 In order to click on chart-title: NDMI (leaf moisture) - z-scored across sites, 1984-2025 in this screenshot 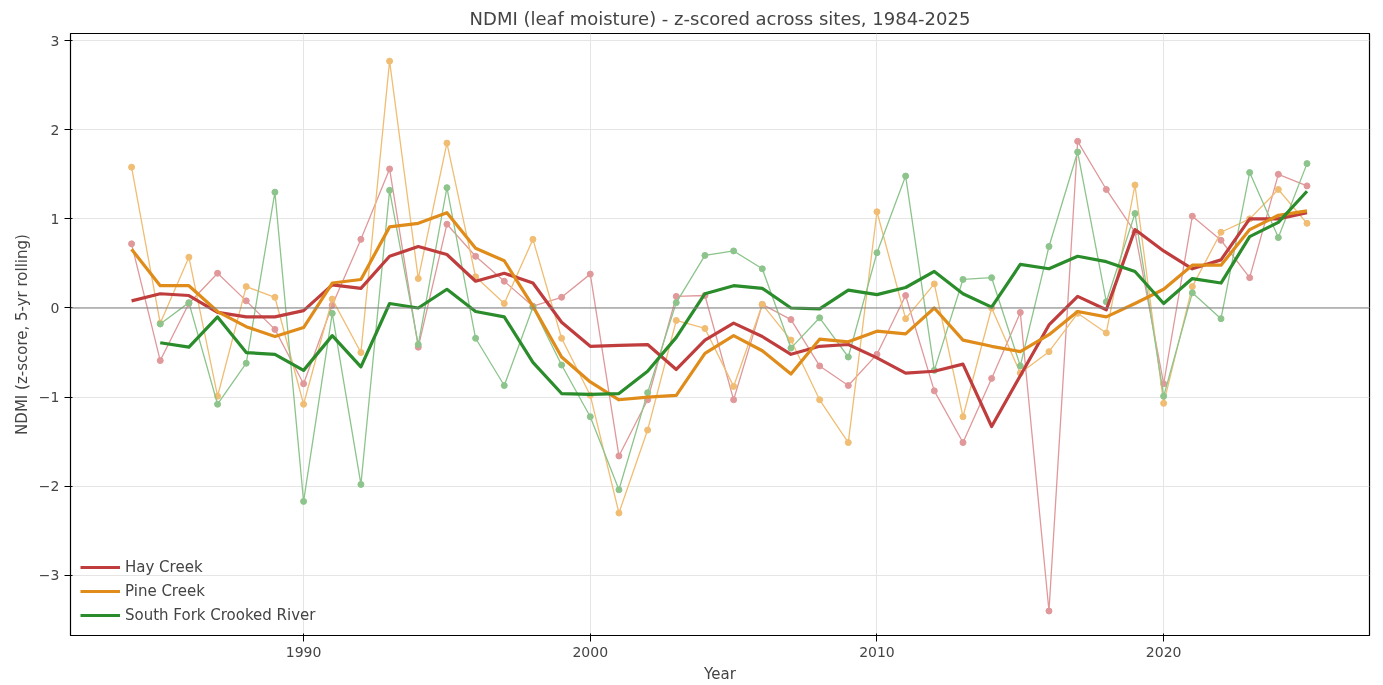, I will do `click(720, 18)`.